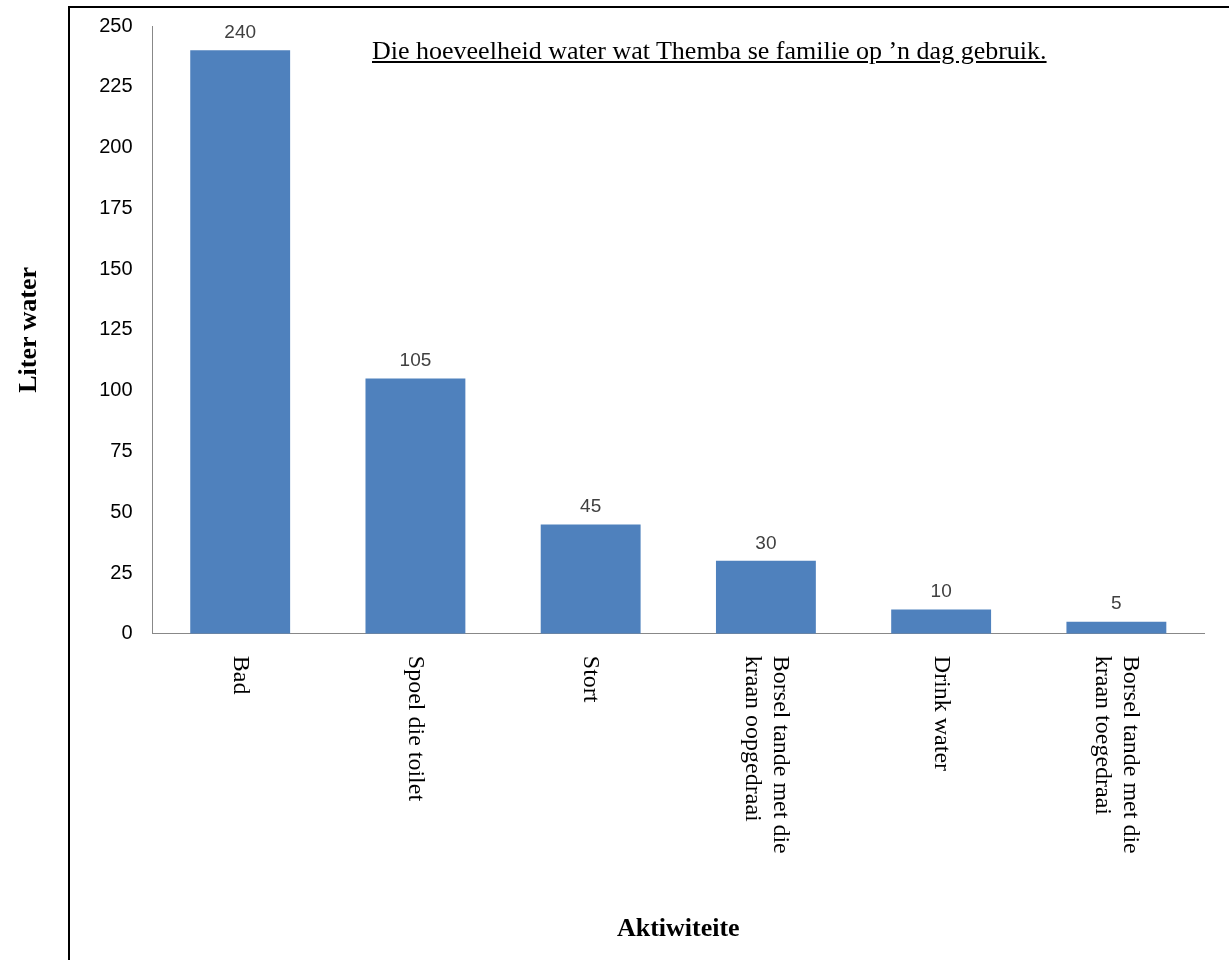  I want to click on y-tick-label: 175, so click(116, 206).